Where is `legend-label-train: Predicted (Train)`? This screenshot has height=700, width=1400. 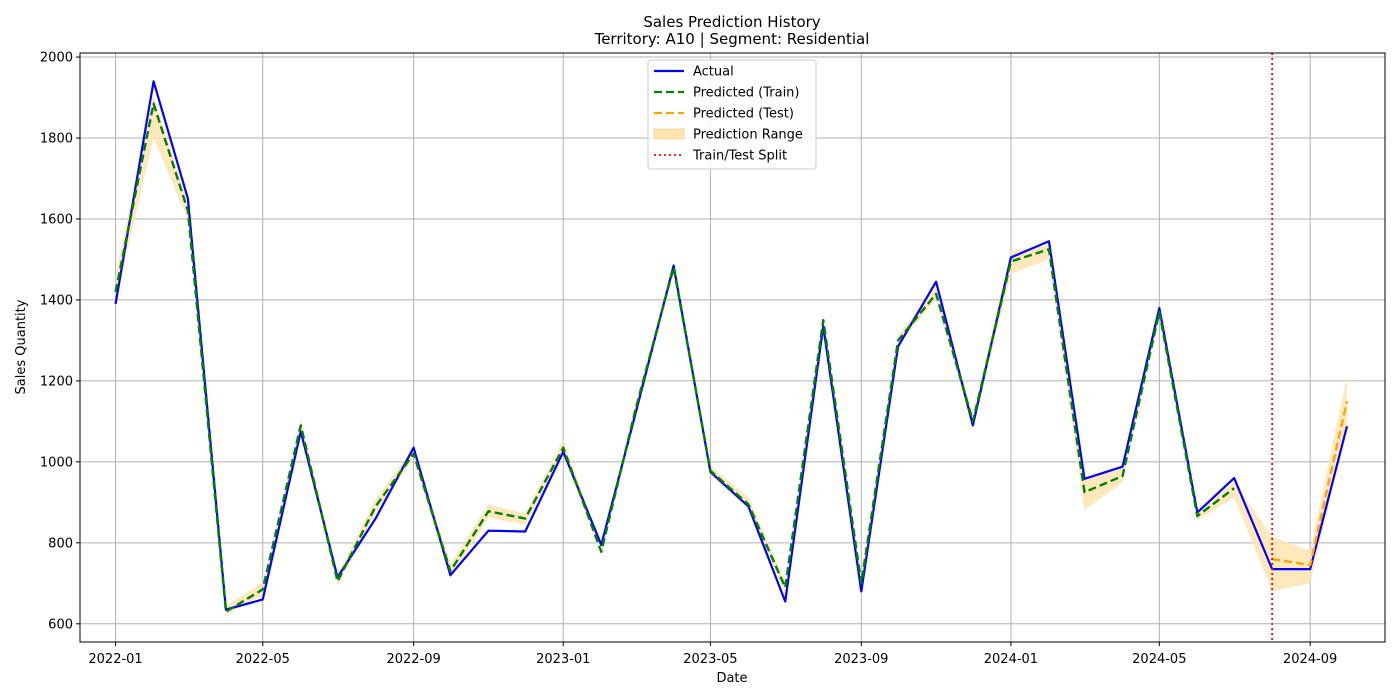
legend-label-train: Predicted (Train) is located at coordinates (746, 93).